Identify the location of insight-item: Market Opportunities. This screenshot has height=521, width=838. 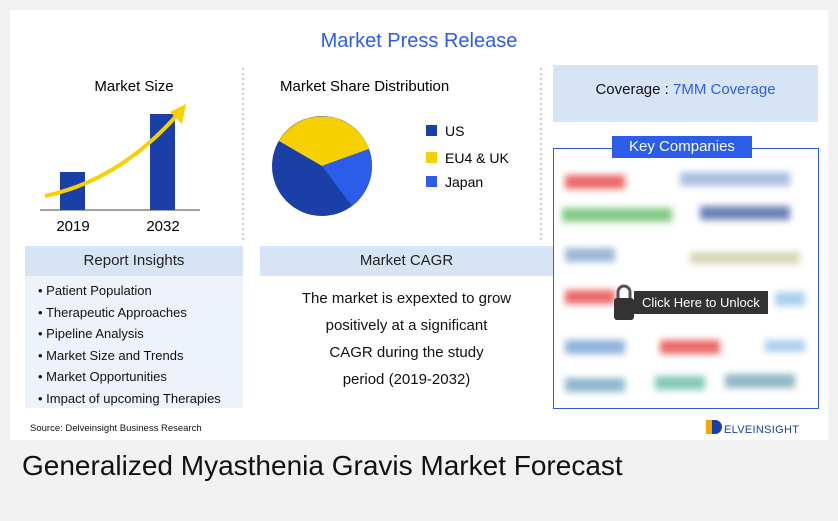
(129, 377).